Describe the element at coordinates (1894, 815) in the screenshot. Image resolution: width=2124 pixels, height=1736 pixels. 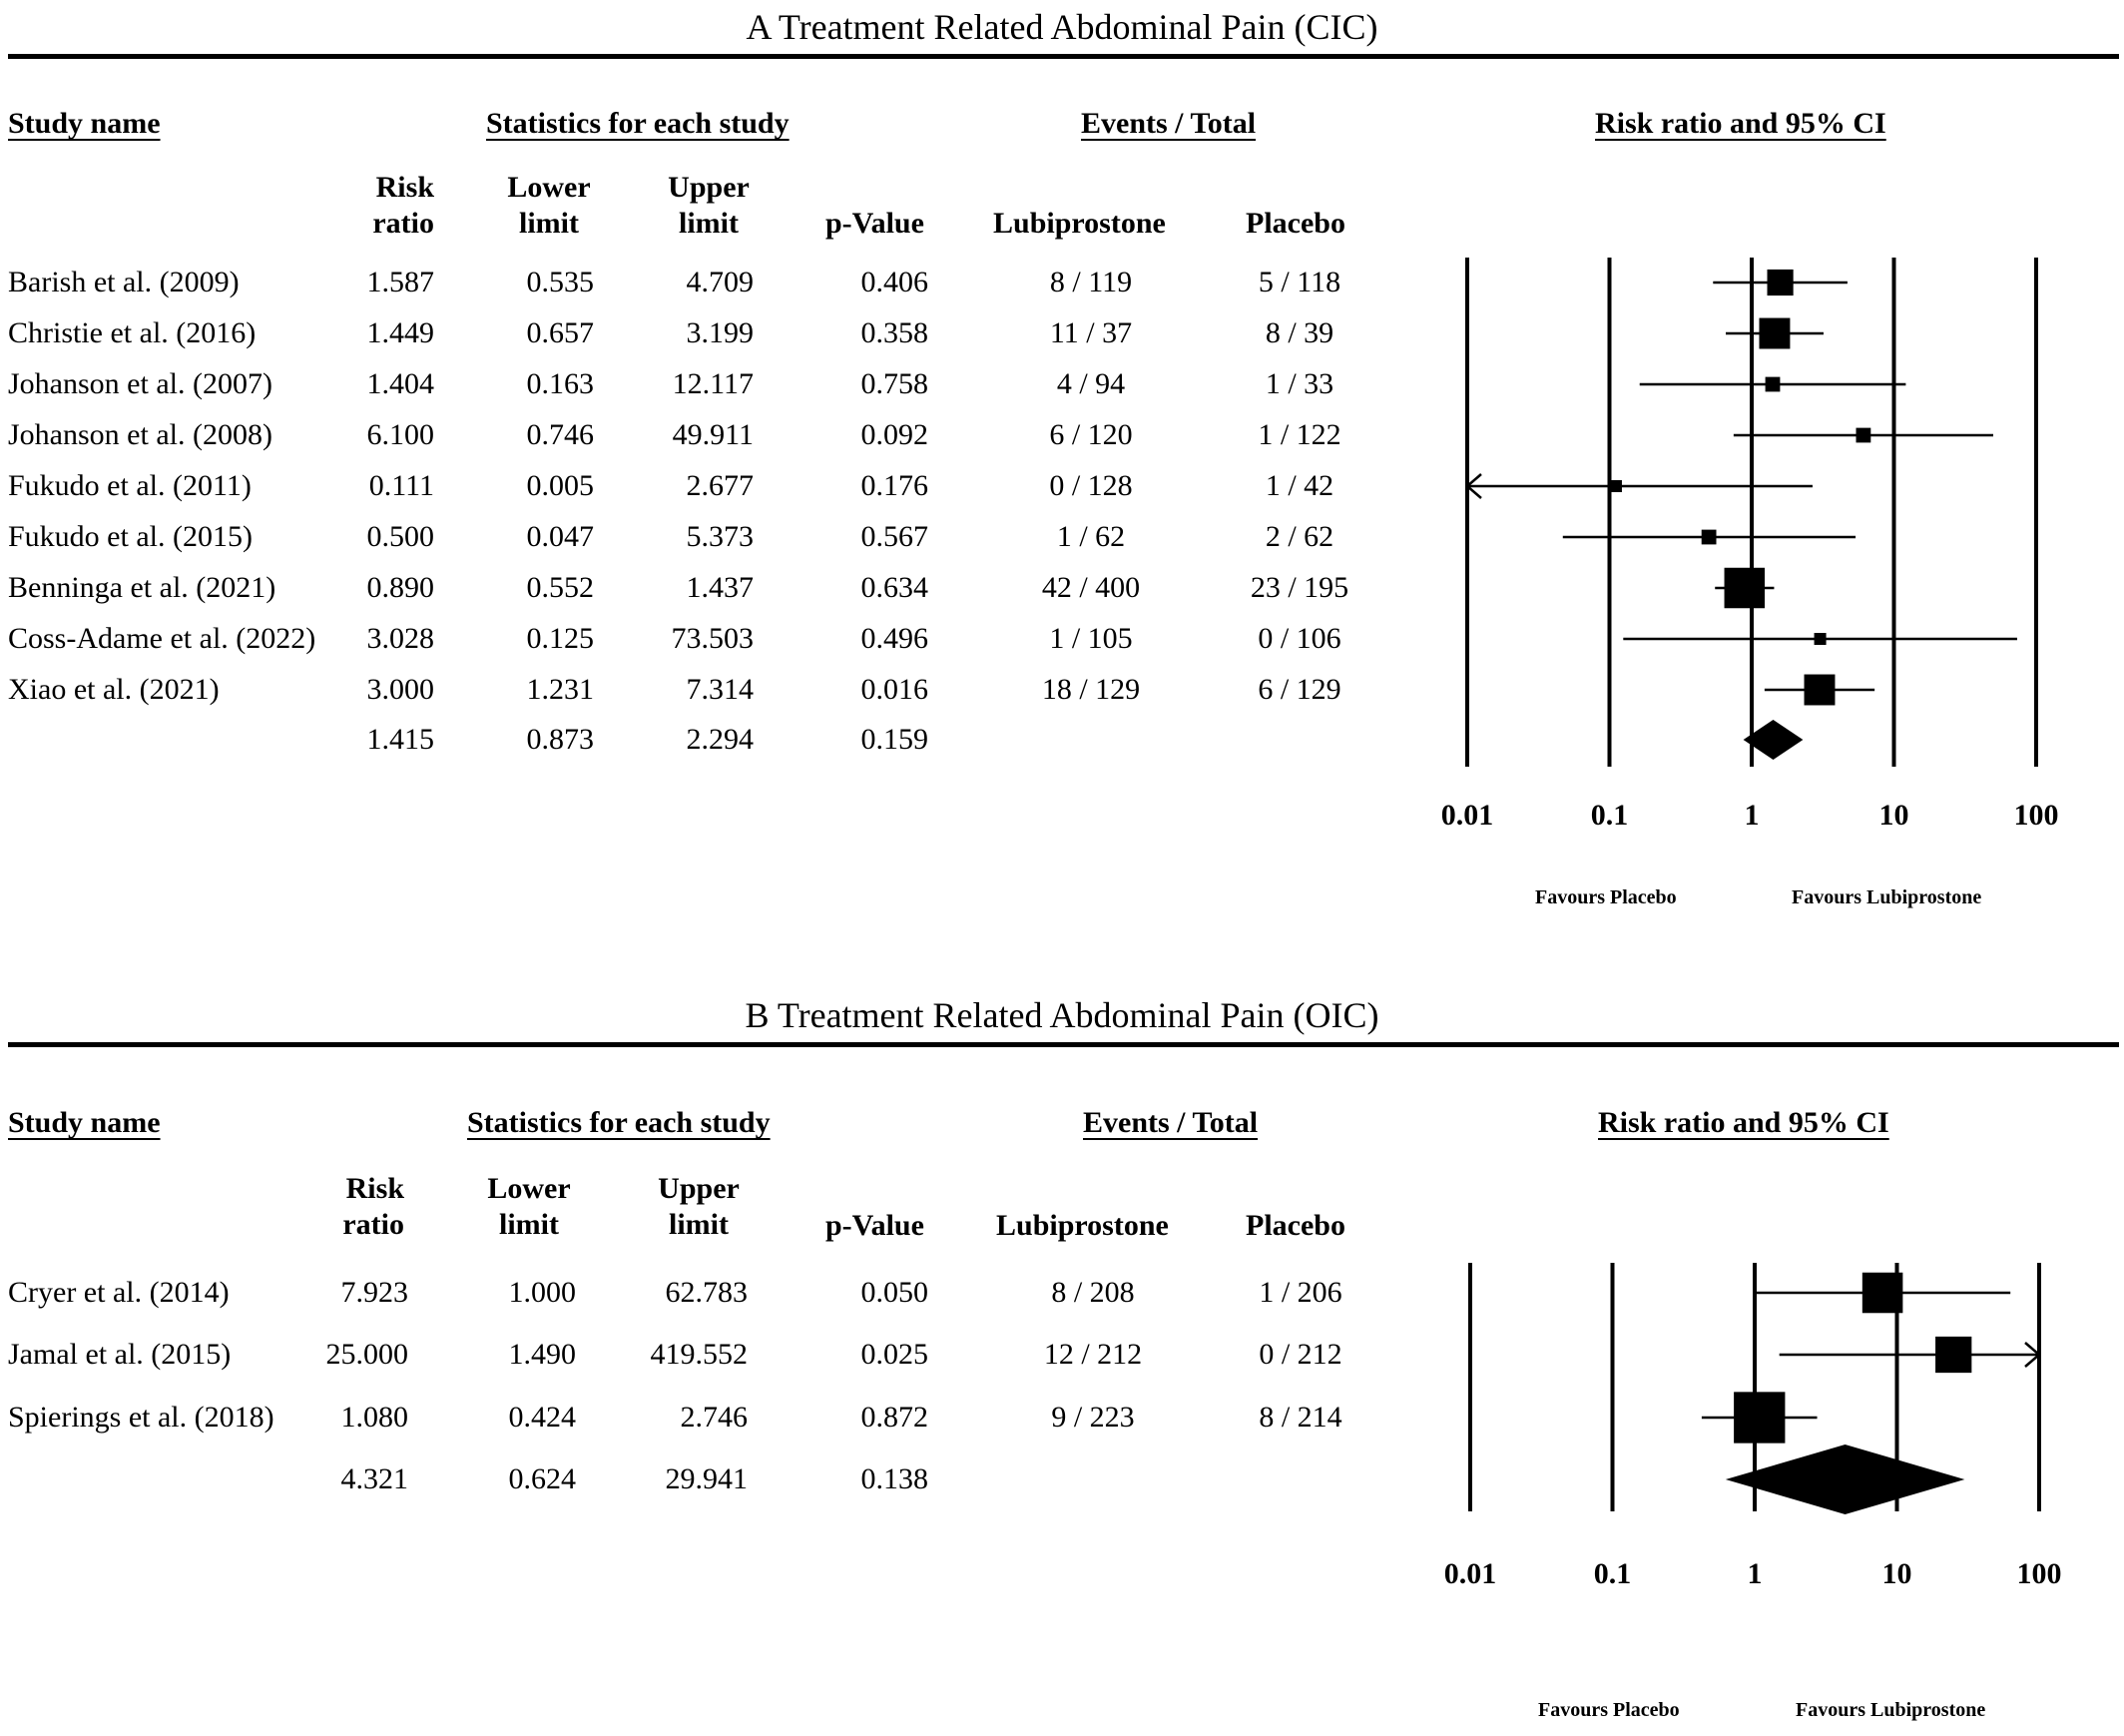
I see `x-tick-label: 10` at that location.